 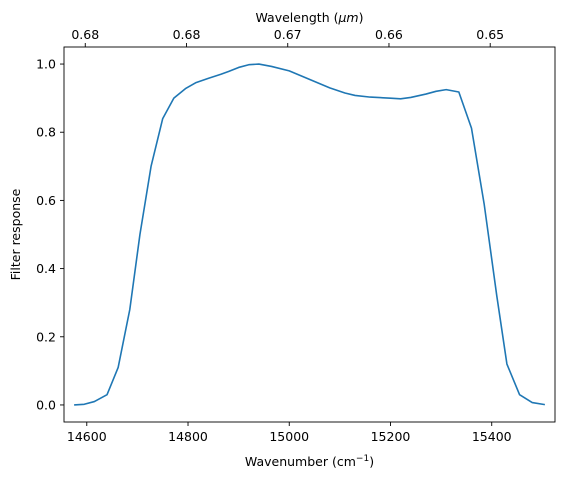 I want to click on x-tick-label: 14600, so click(x=87, y=436).